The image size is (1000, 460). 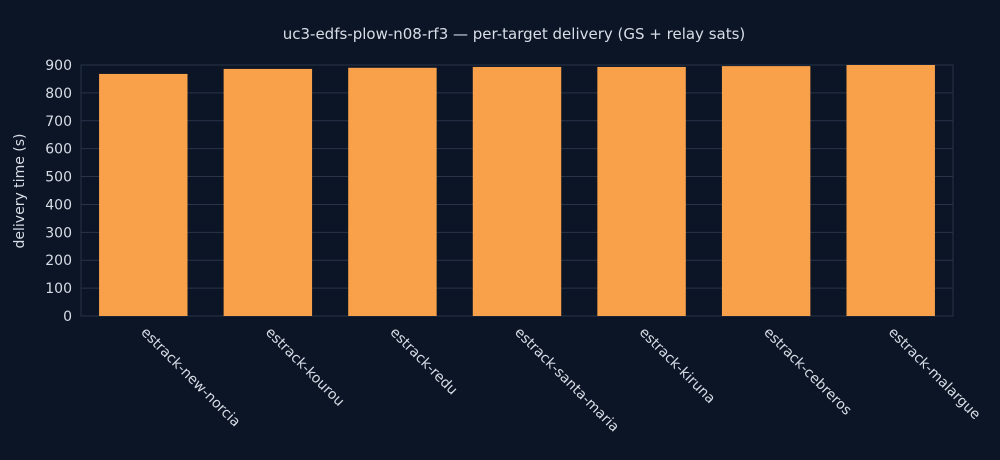 I want to click on y-tick-label: 0, so click(x=67, y=317).